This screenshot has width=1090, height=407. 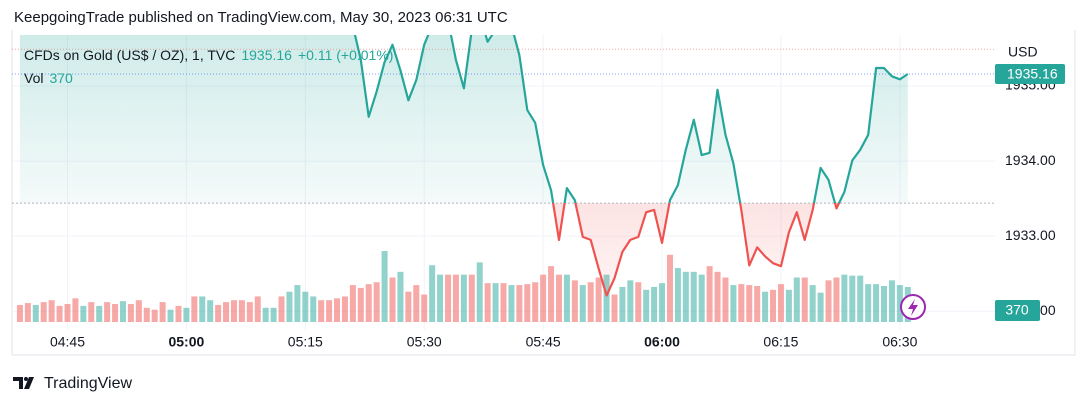 I want to click on last-price-badge, so click(x=1030, y=74).